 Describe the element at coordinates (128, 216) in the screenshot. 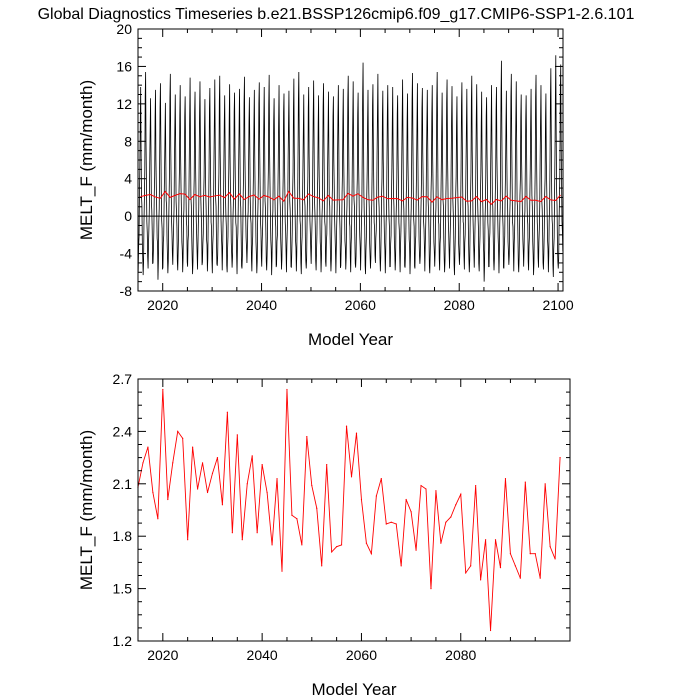

I see `y-tick-label: 0` at that location.